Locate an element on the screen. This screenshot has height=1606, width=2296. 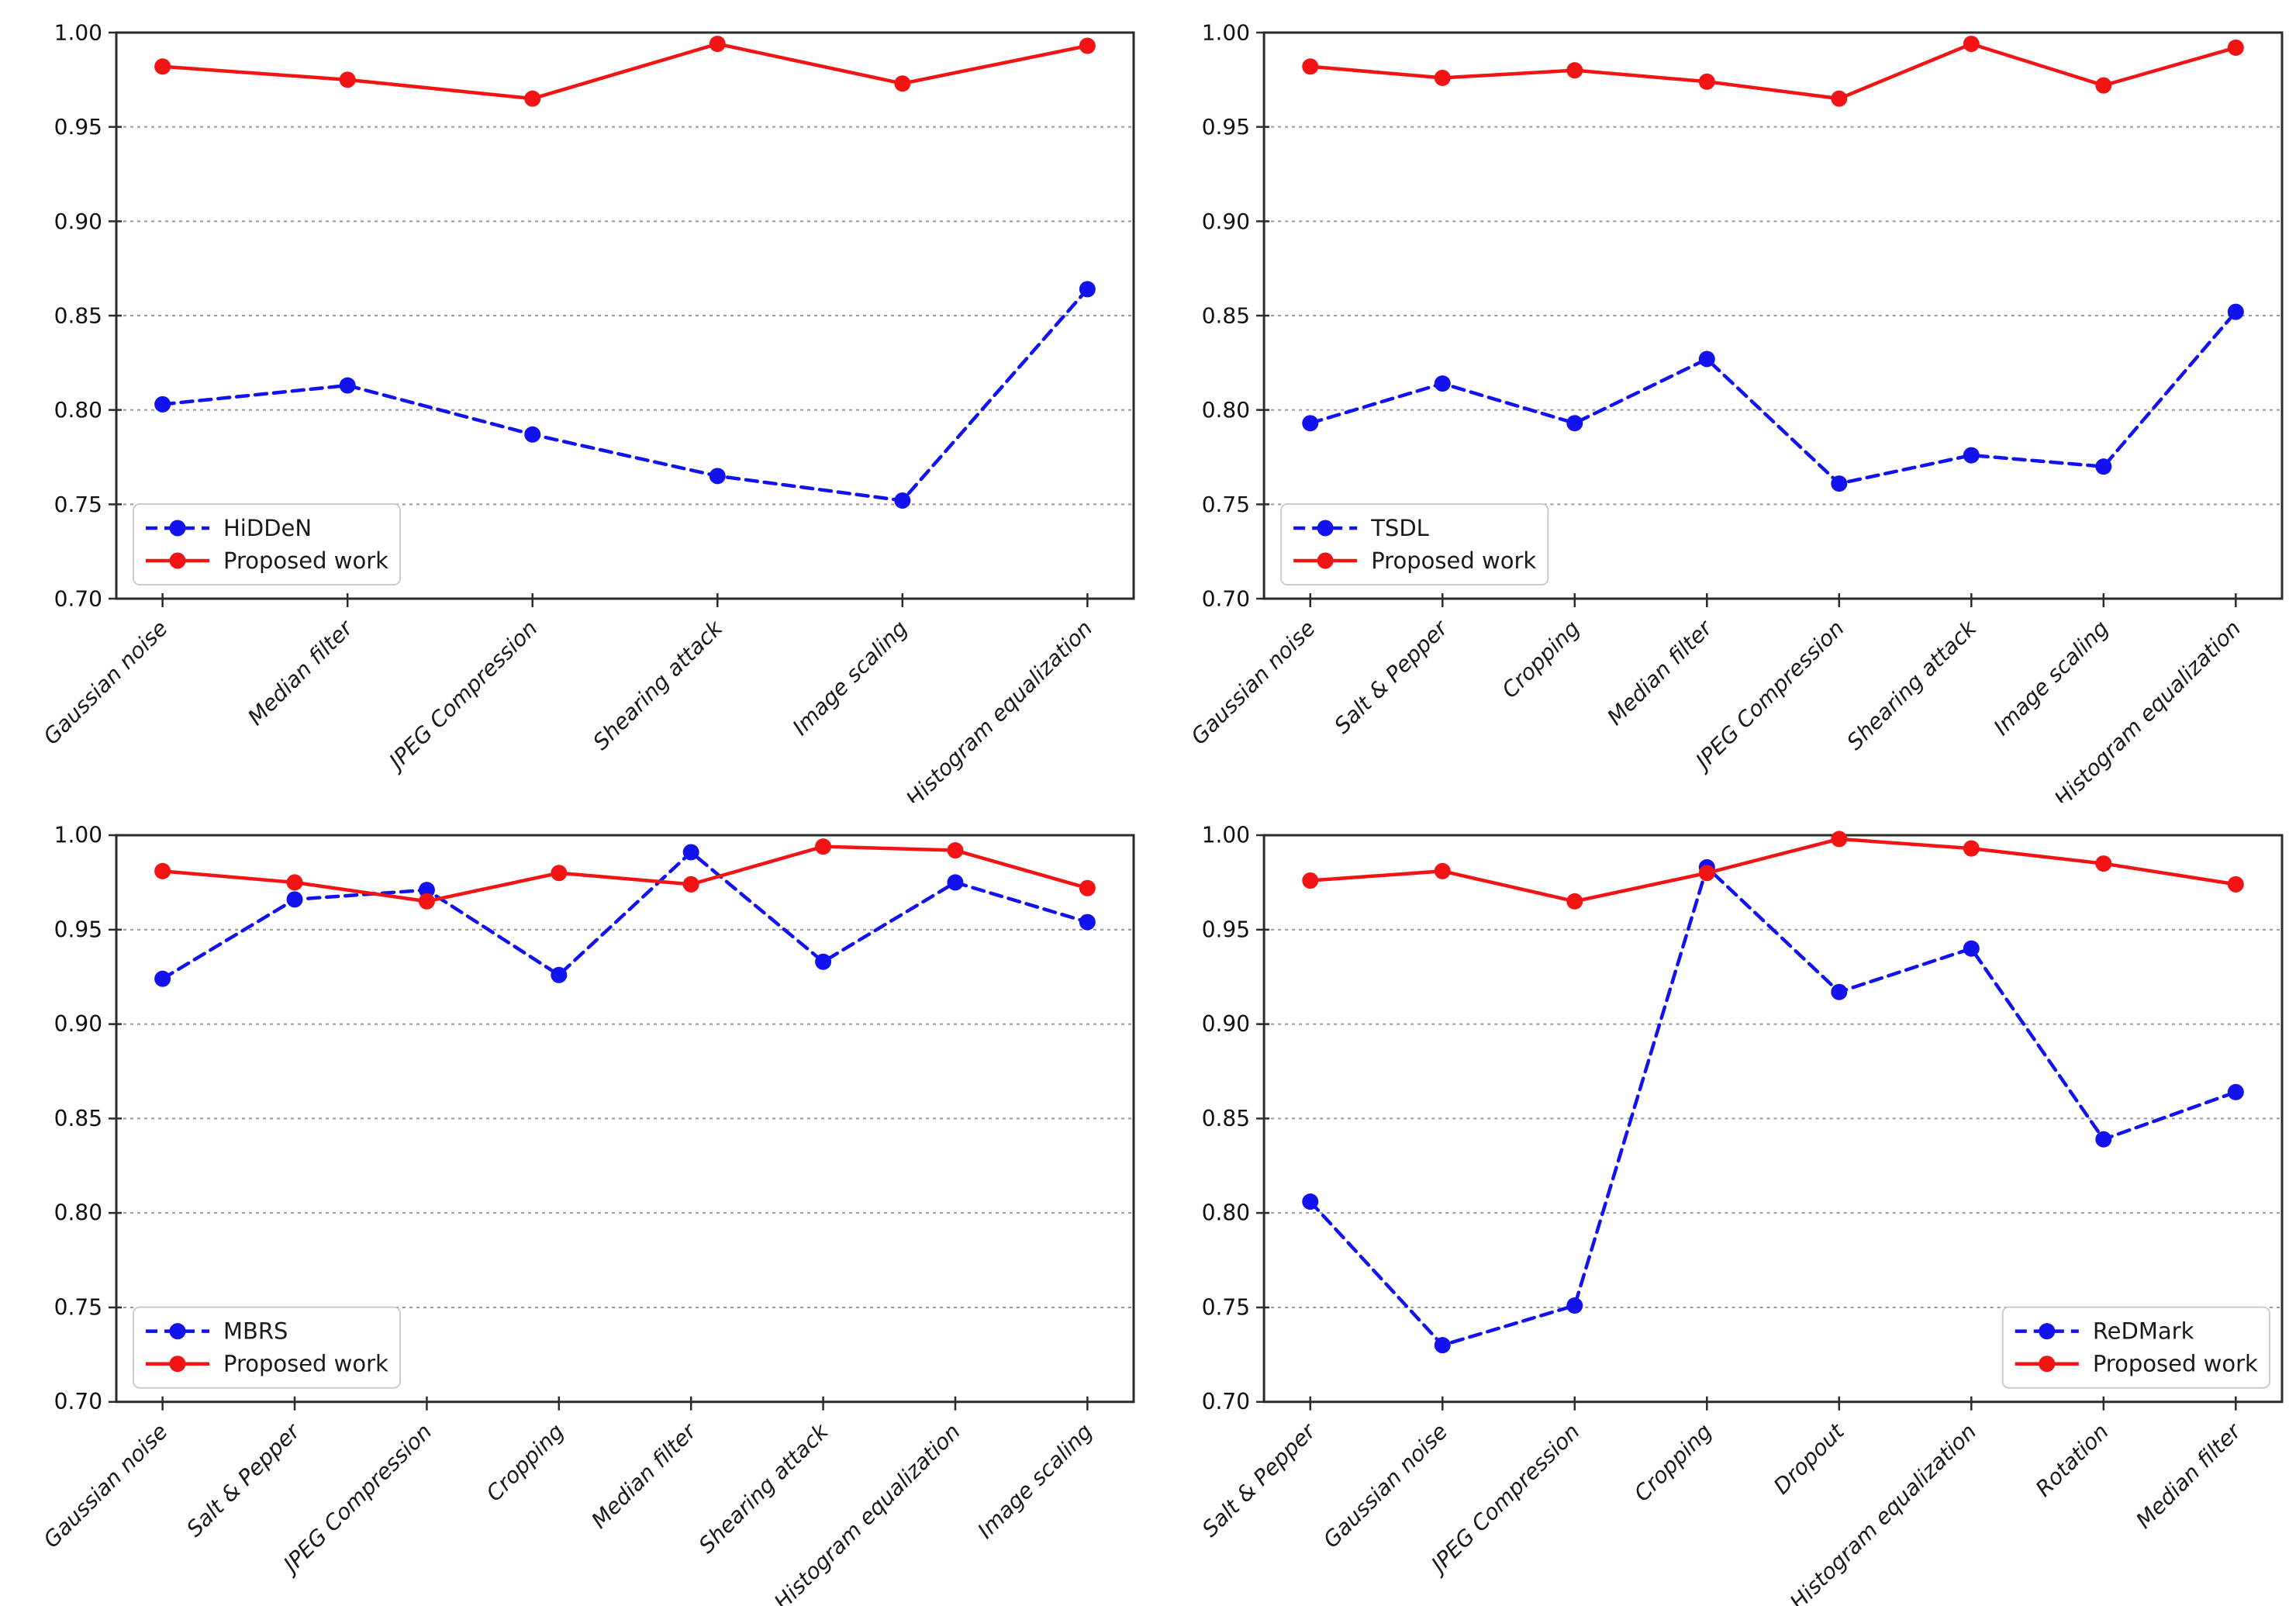
series-line-tsdl is located at coordinates (1773, 398).